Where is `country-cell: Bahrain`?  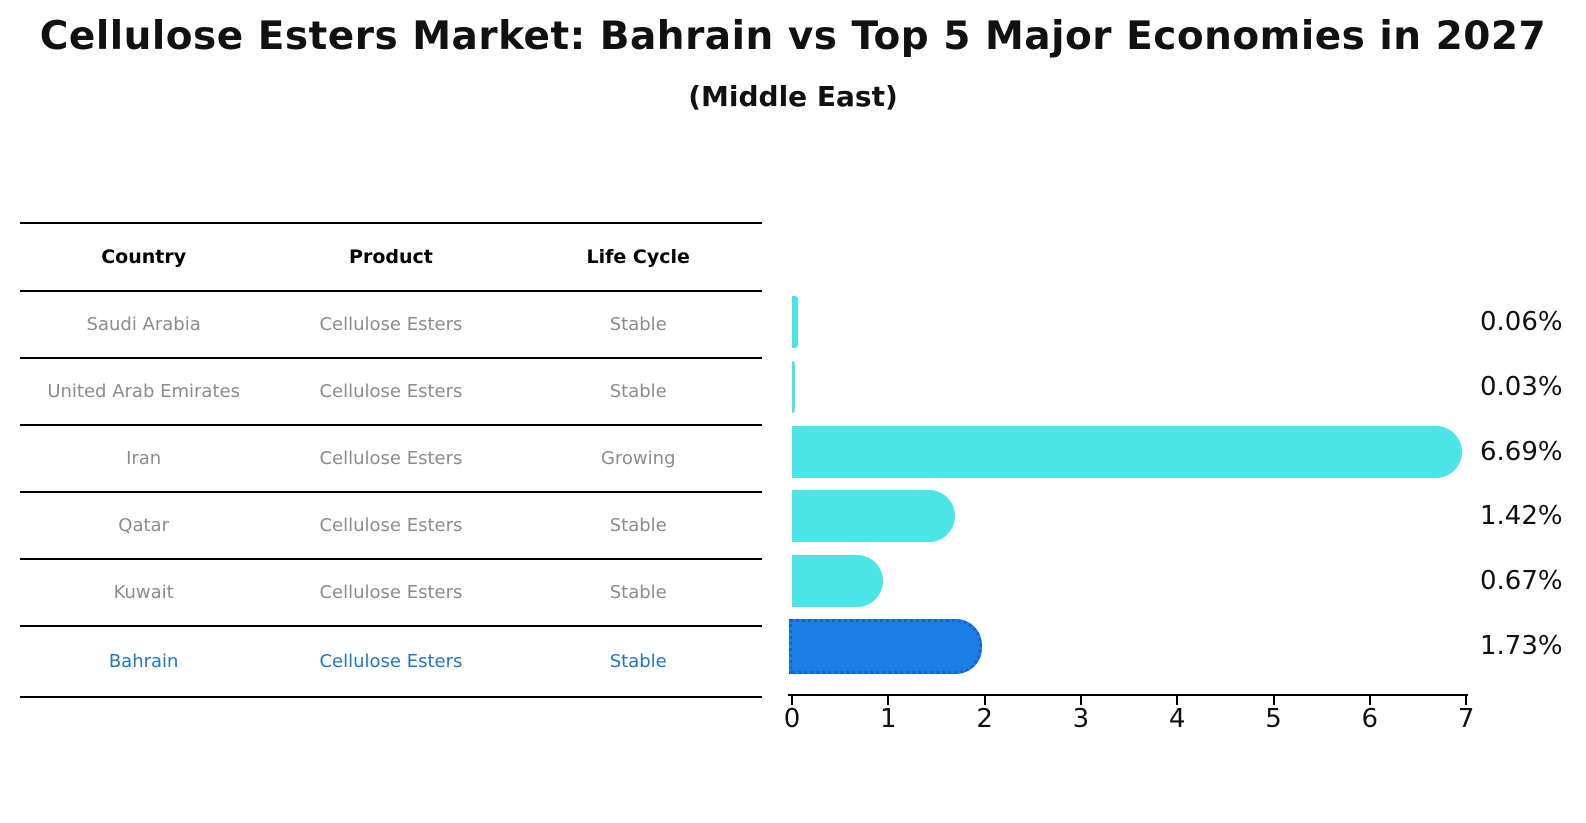
country-cell: Bahrain is located at coordinates (143, 661).